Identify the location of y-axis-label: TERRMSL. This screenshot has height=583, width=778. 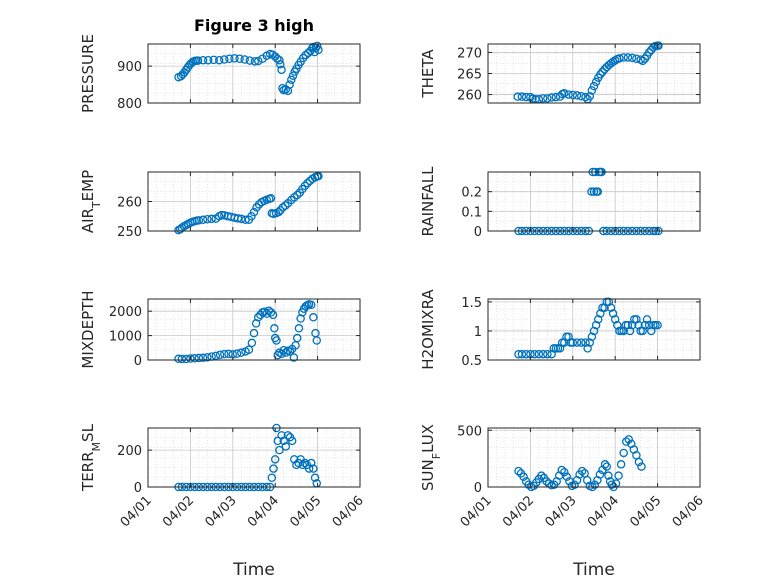
(91, 457).